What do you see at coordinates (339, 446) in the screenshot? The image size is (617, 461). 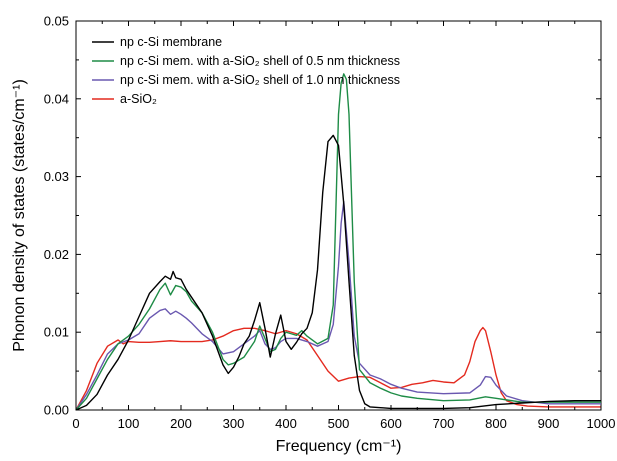 I see `x-axis-title: Frequency (cm⁻¹)` at bounding box center [339, 446].